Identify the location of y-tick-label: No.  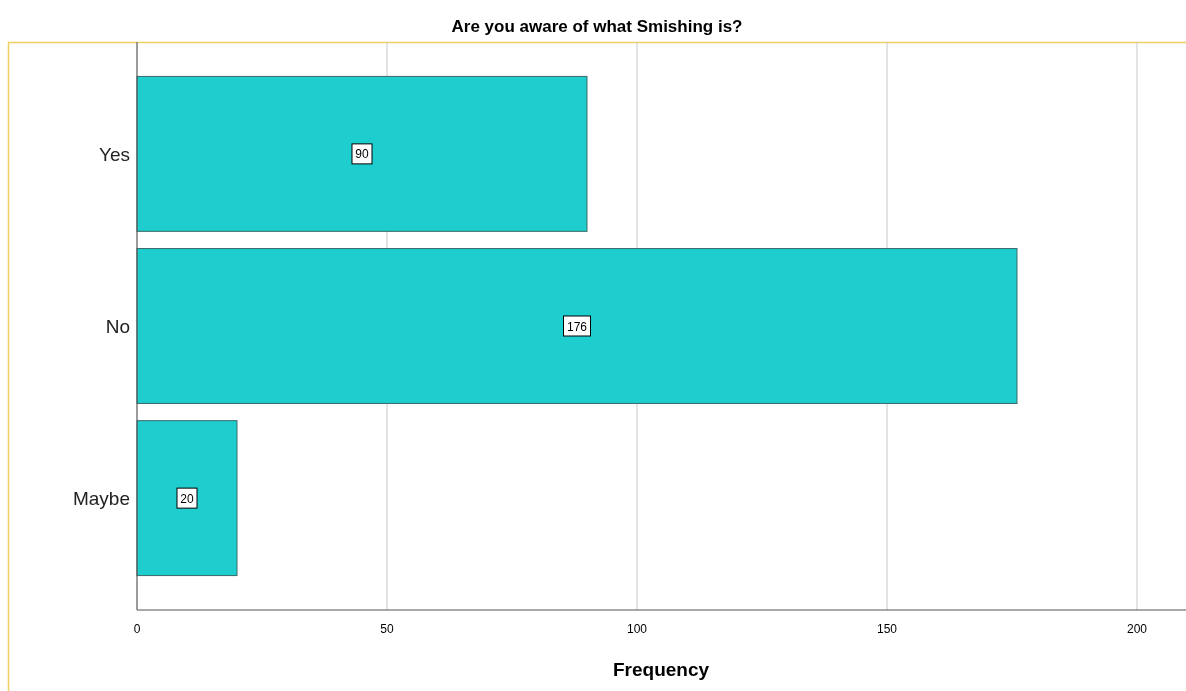
(117, 326).